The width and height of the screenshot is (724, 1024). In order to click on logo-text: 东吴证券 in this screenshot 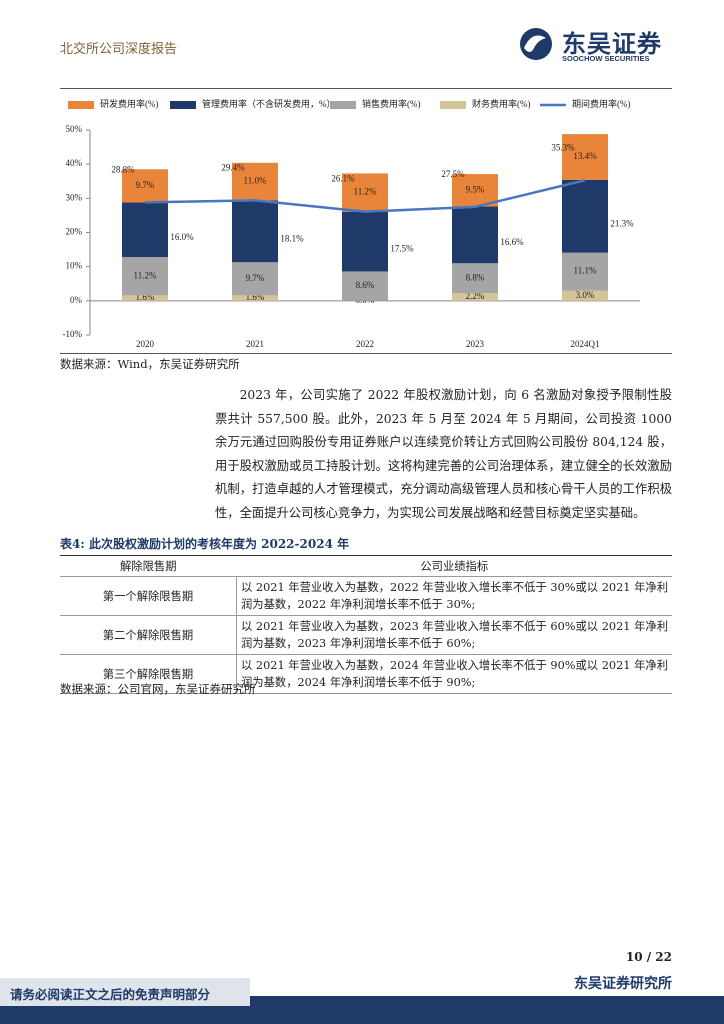, I will do `click(612, 43)`.